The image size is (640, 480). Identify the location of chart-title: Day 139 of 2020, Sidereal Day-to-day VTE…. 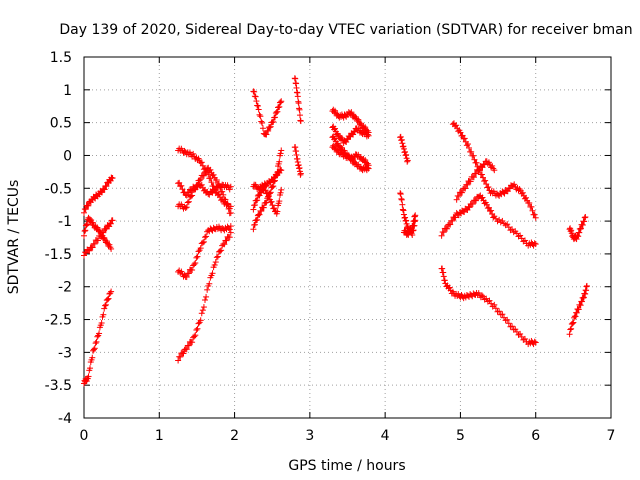
(345, 30).